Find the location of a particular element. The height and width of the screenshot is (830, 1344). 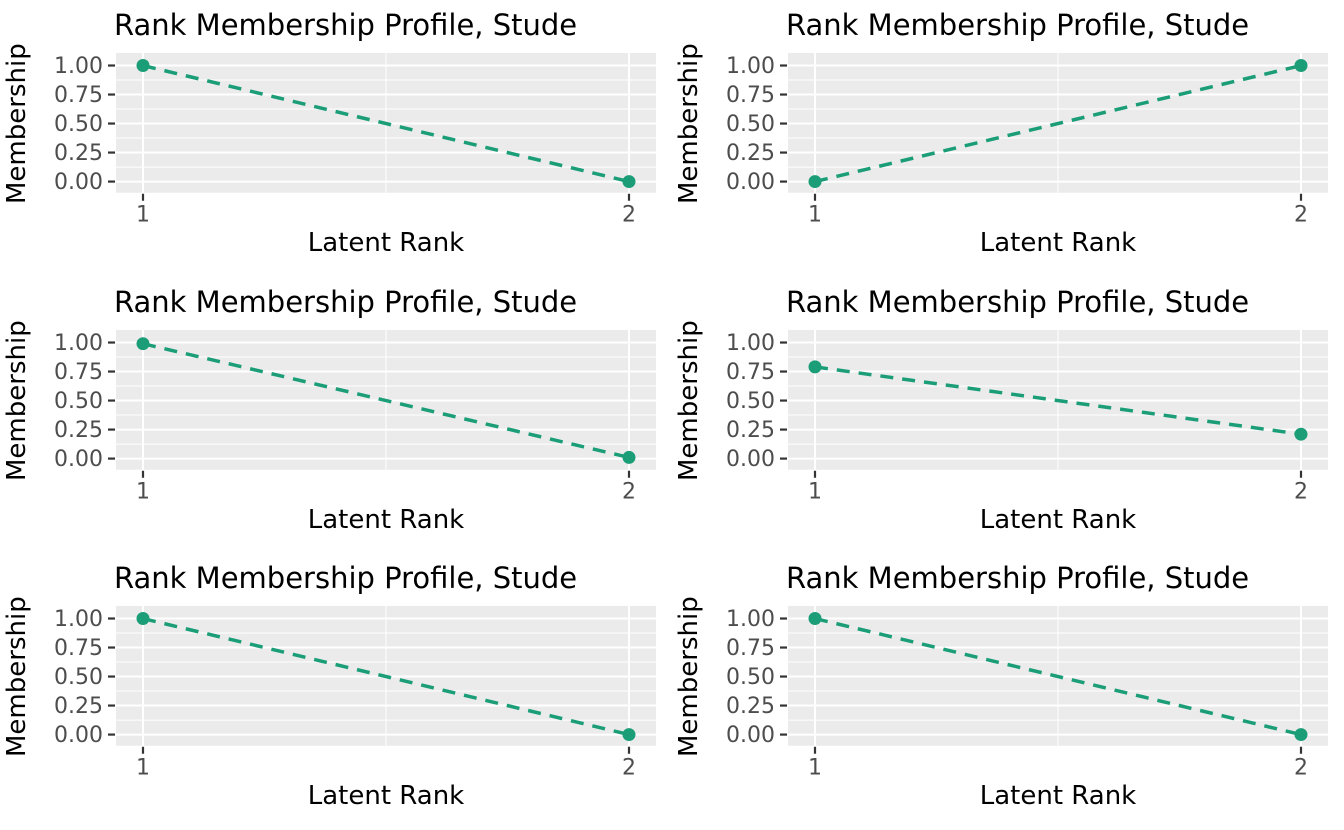

chart-canvas-3: 0.00 0.25 0.50 0.75 1.00 1 2 is located at coordinates (355, 416).